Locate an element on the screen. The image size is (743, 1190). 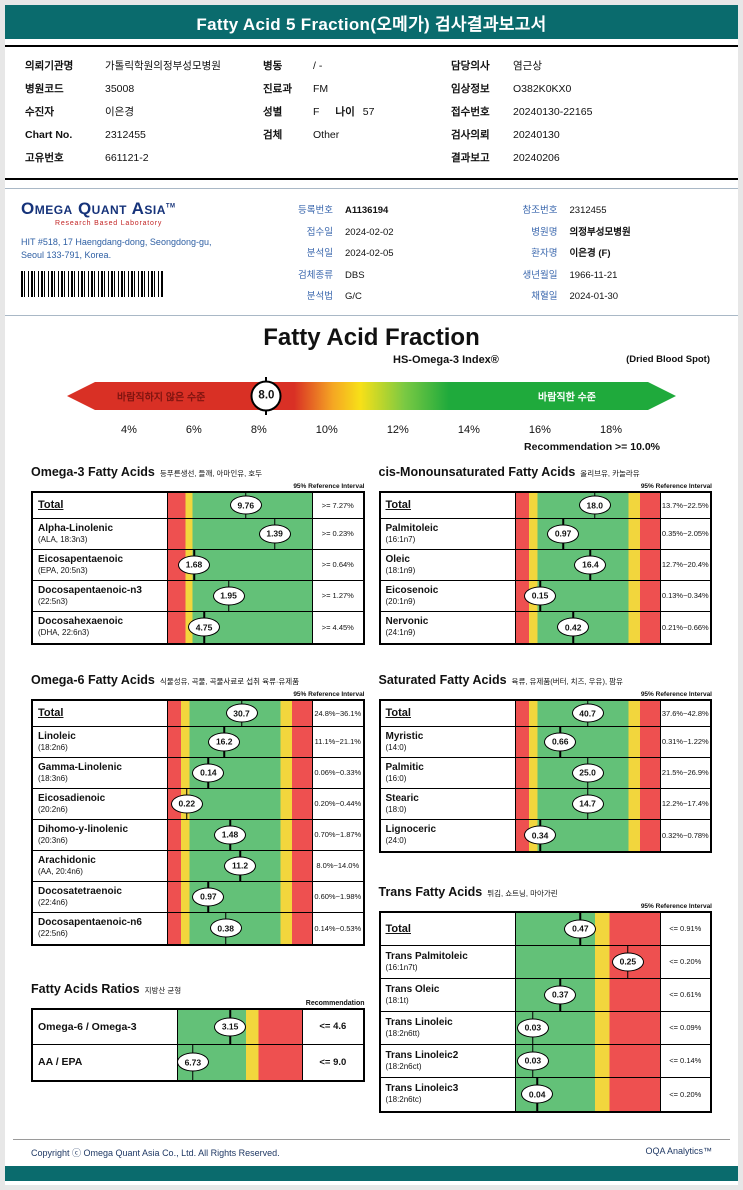
analyte-name: Linoleic (18:2n6) is located at coordinates (101, 741).